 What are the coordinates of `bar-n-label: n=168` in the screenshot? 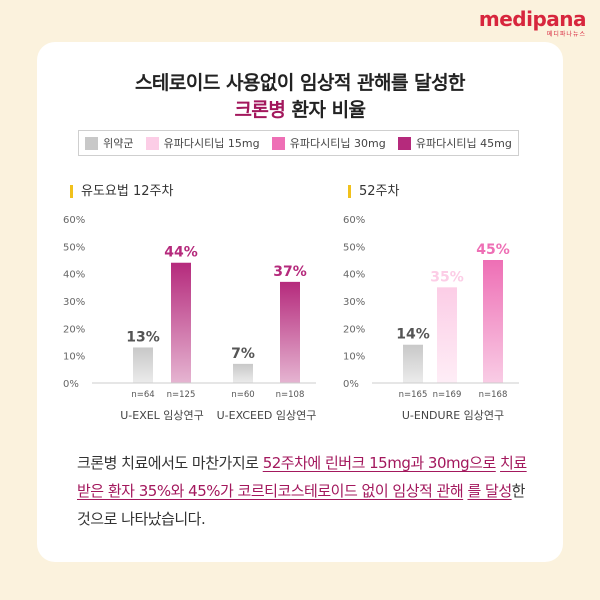 It's located at (493, 395).